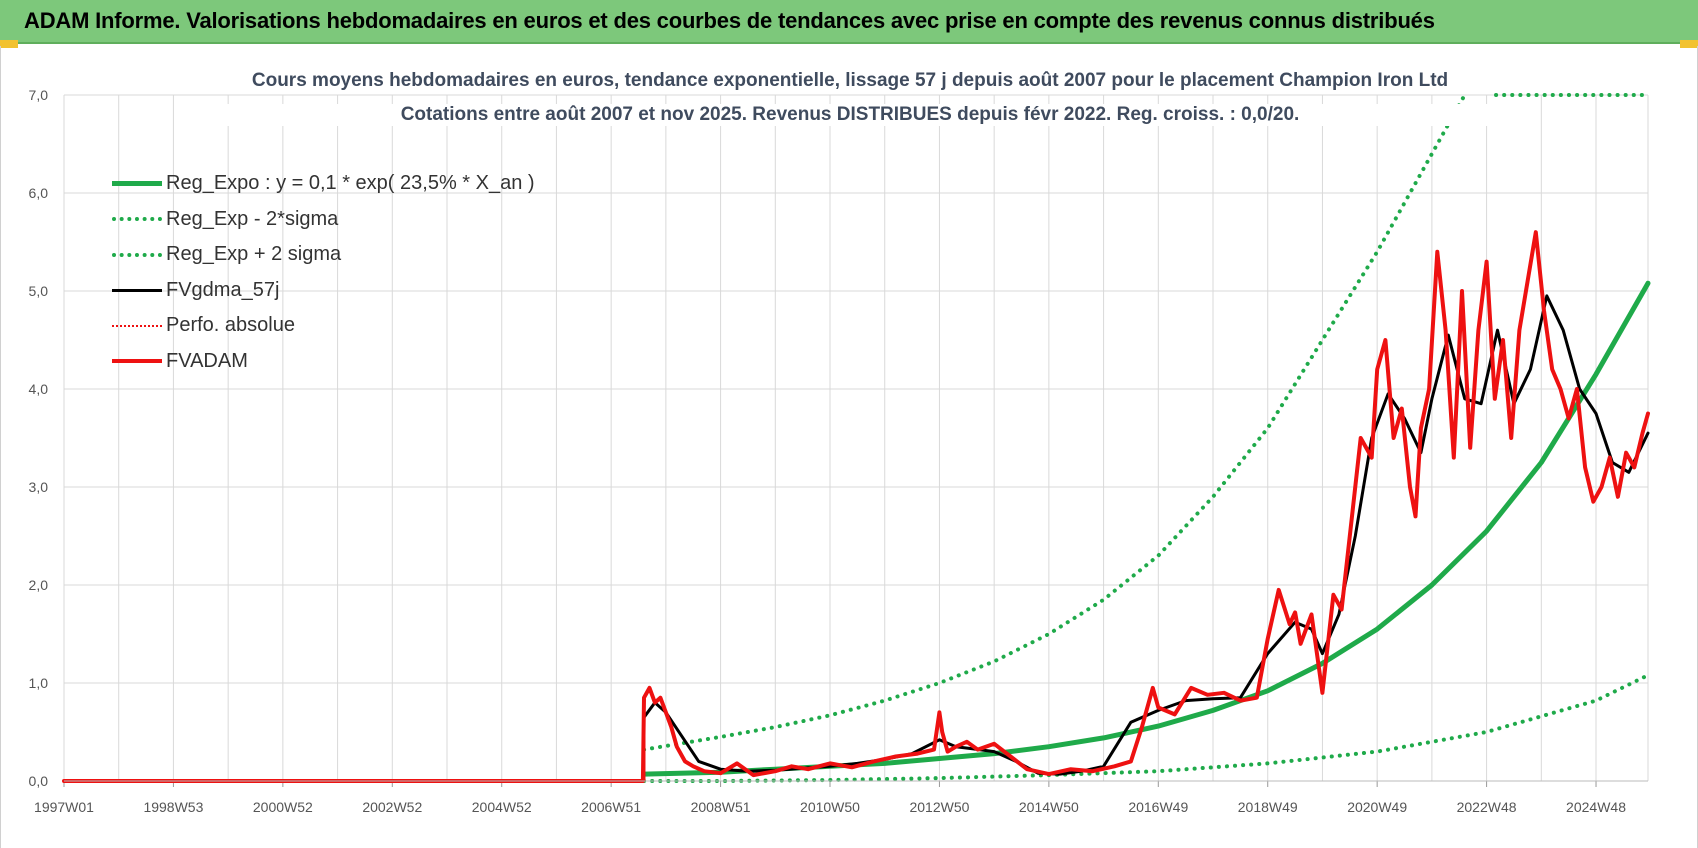 The width and height of the screenshot is (1698, 848). Describe the element at coordinates (39, 291) in the screenshot. I see `y-tick-label: 5,0` at that location.